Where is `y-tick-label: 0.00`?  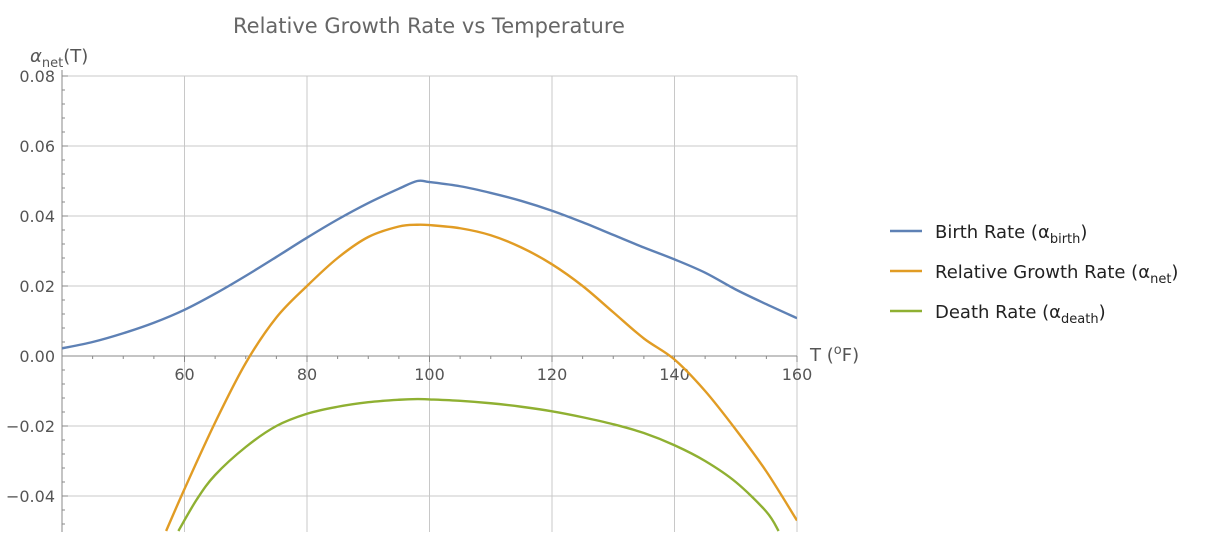 y-tick-label: 0.00 is located at coordinates (37, 356).